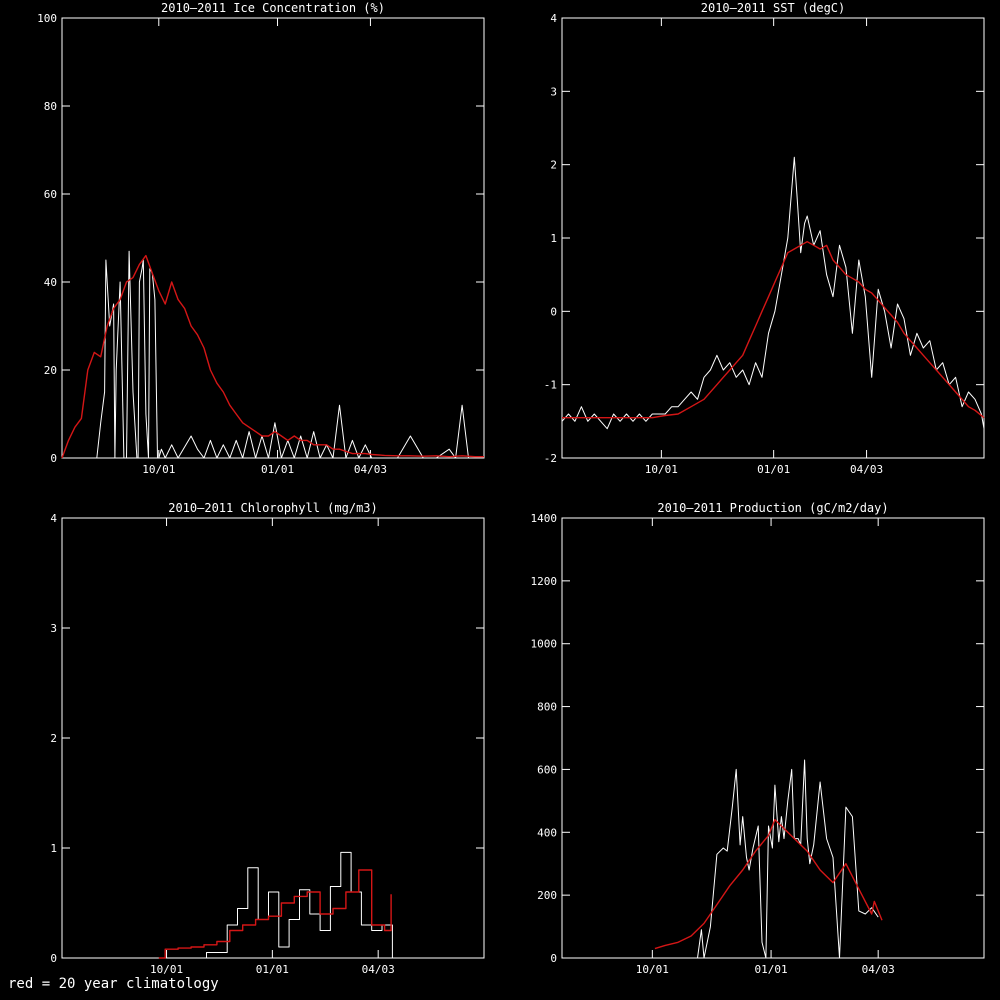 The width and height of the screenshot is (1000, 1000). I want to click on y-tick-label: 20, so click(50, 370).